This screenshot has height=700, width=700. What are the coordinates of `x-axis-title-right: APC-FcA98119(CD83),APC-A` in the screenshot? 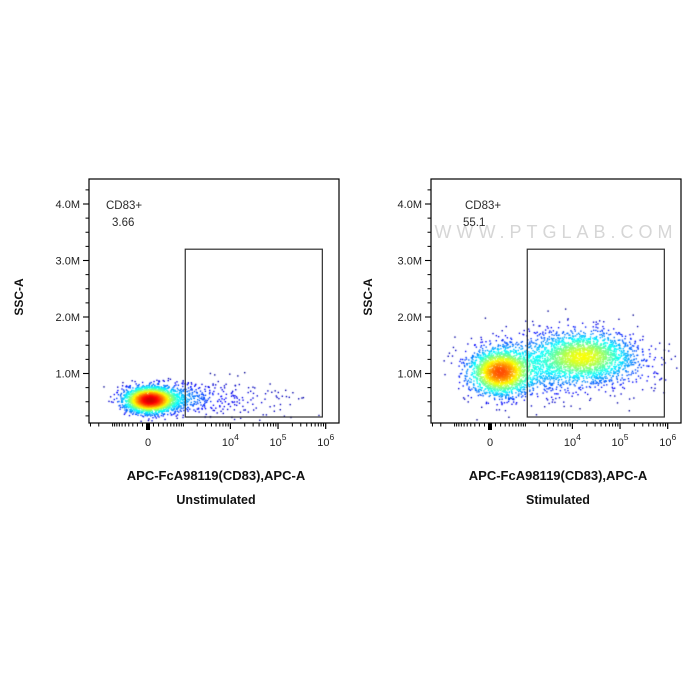 It's located at (558, 475).